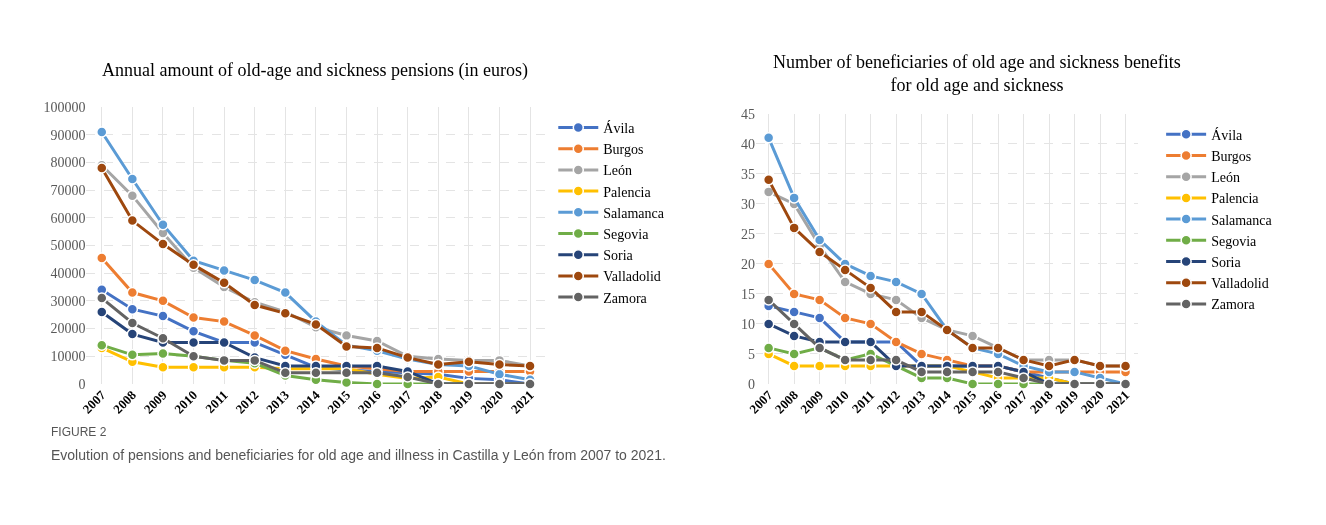  What do you see at coordinates (747, 294) in the screenshot?
I see `y-tick-label: 15` at bounding box center [747, 294].